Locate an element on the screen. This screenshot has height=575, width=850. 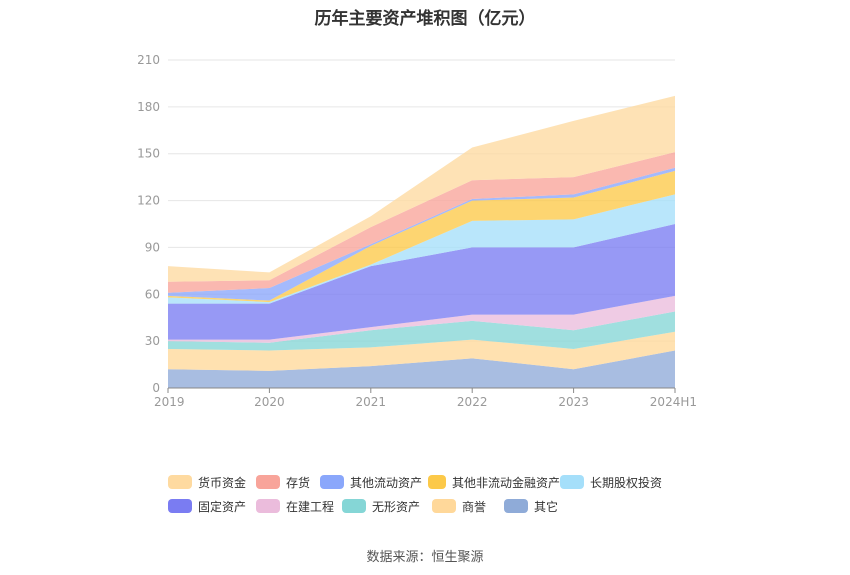
x-tick-label: 2024H1 is located at coordinates (673, 402).